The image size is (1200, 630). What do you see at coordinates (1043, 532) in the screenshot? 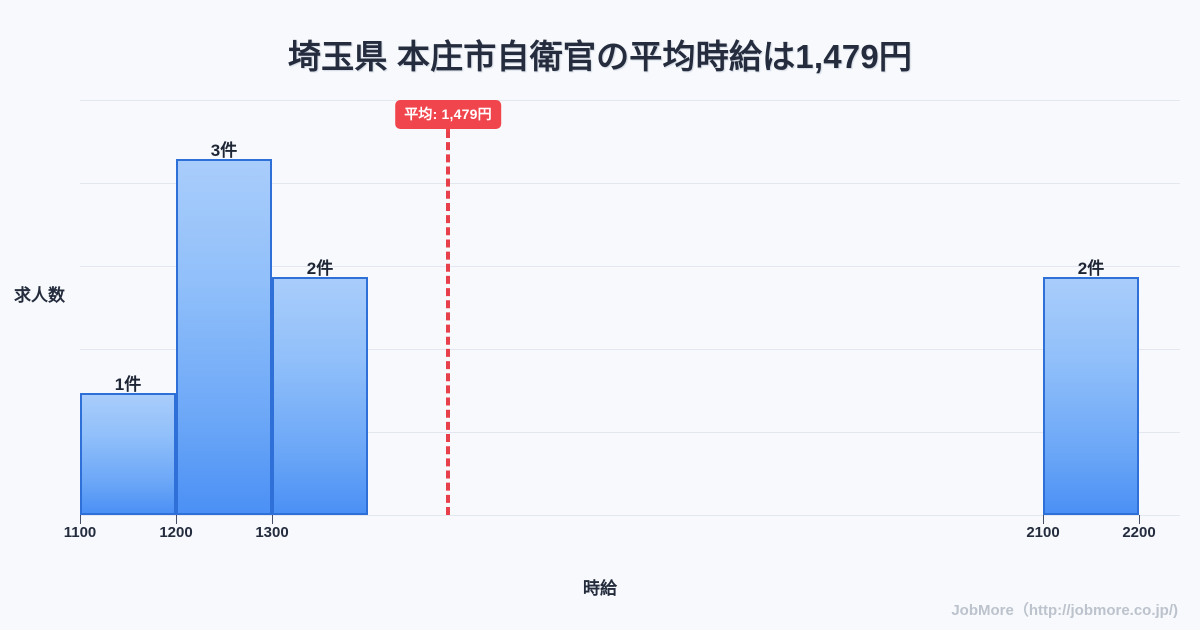
I see `x-tick-label-2100: 2100` at bounding box center [1043, 532].